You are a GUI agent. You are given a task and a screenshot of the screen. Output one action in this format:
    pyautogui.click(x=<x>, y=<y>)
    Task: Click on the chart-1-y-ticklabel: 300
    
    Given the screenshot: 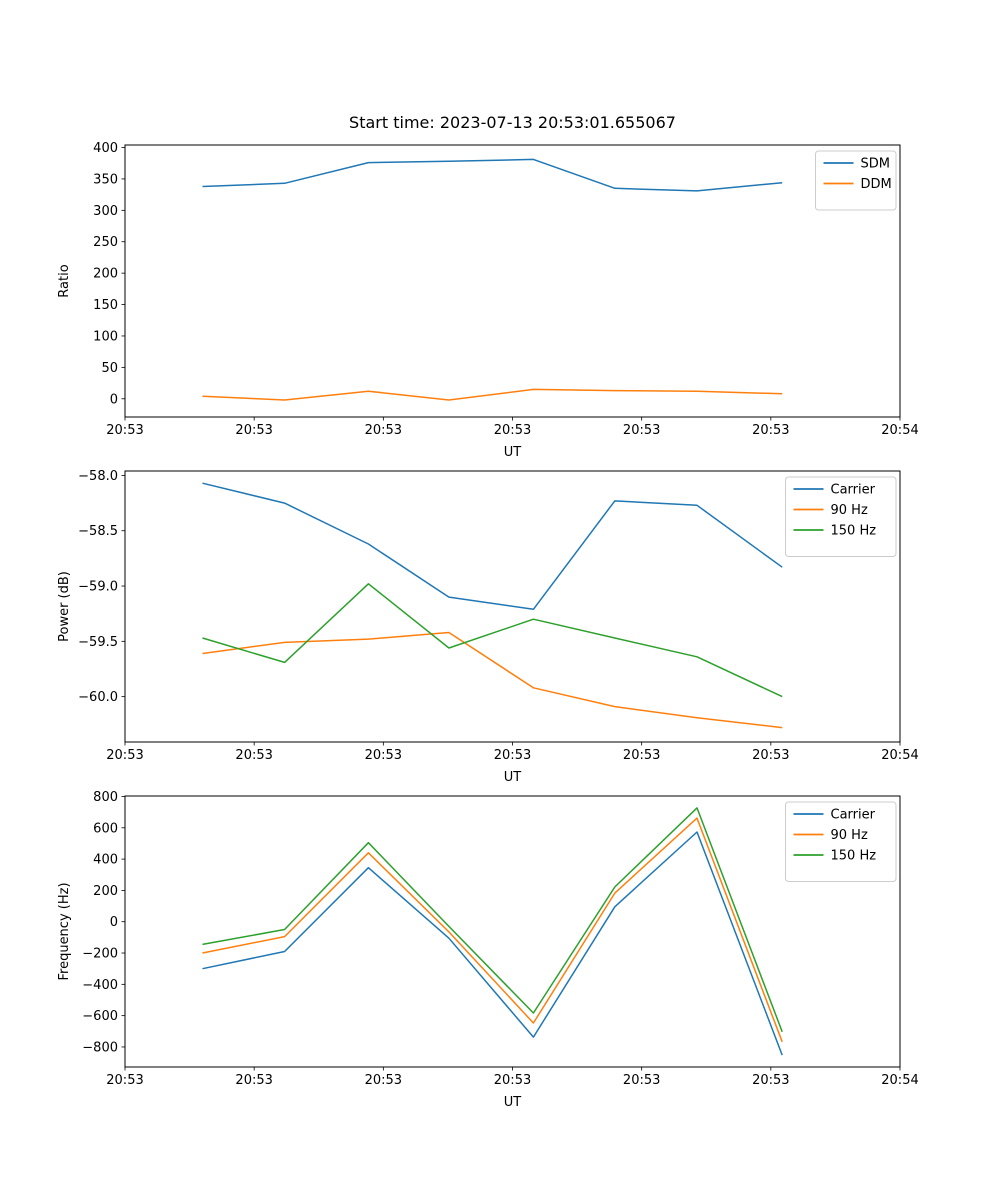 What is the action you would take?
    pyautogui.click(x=105, y=211)
    